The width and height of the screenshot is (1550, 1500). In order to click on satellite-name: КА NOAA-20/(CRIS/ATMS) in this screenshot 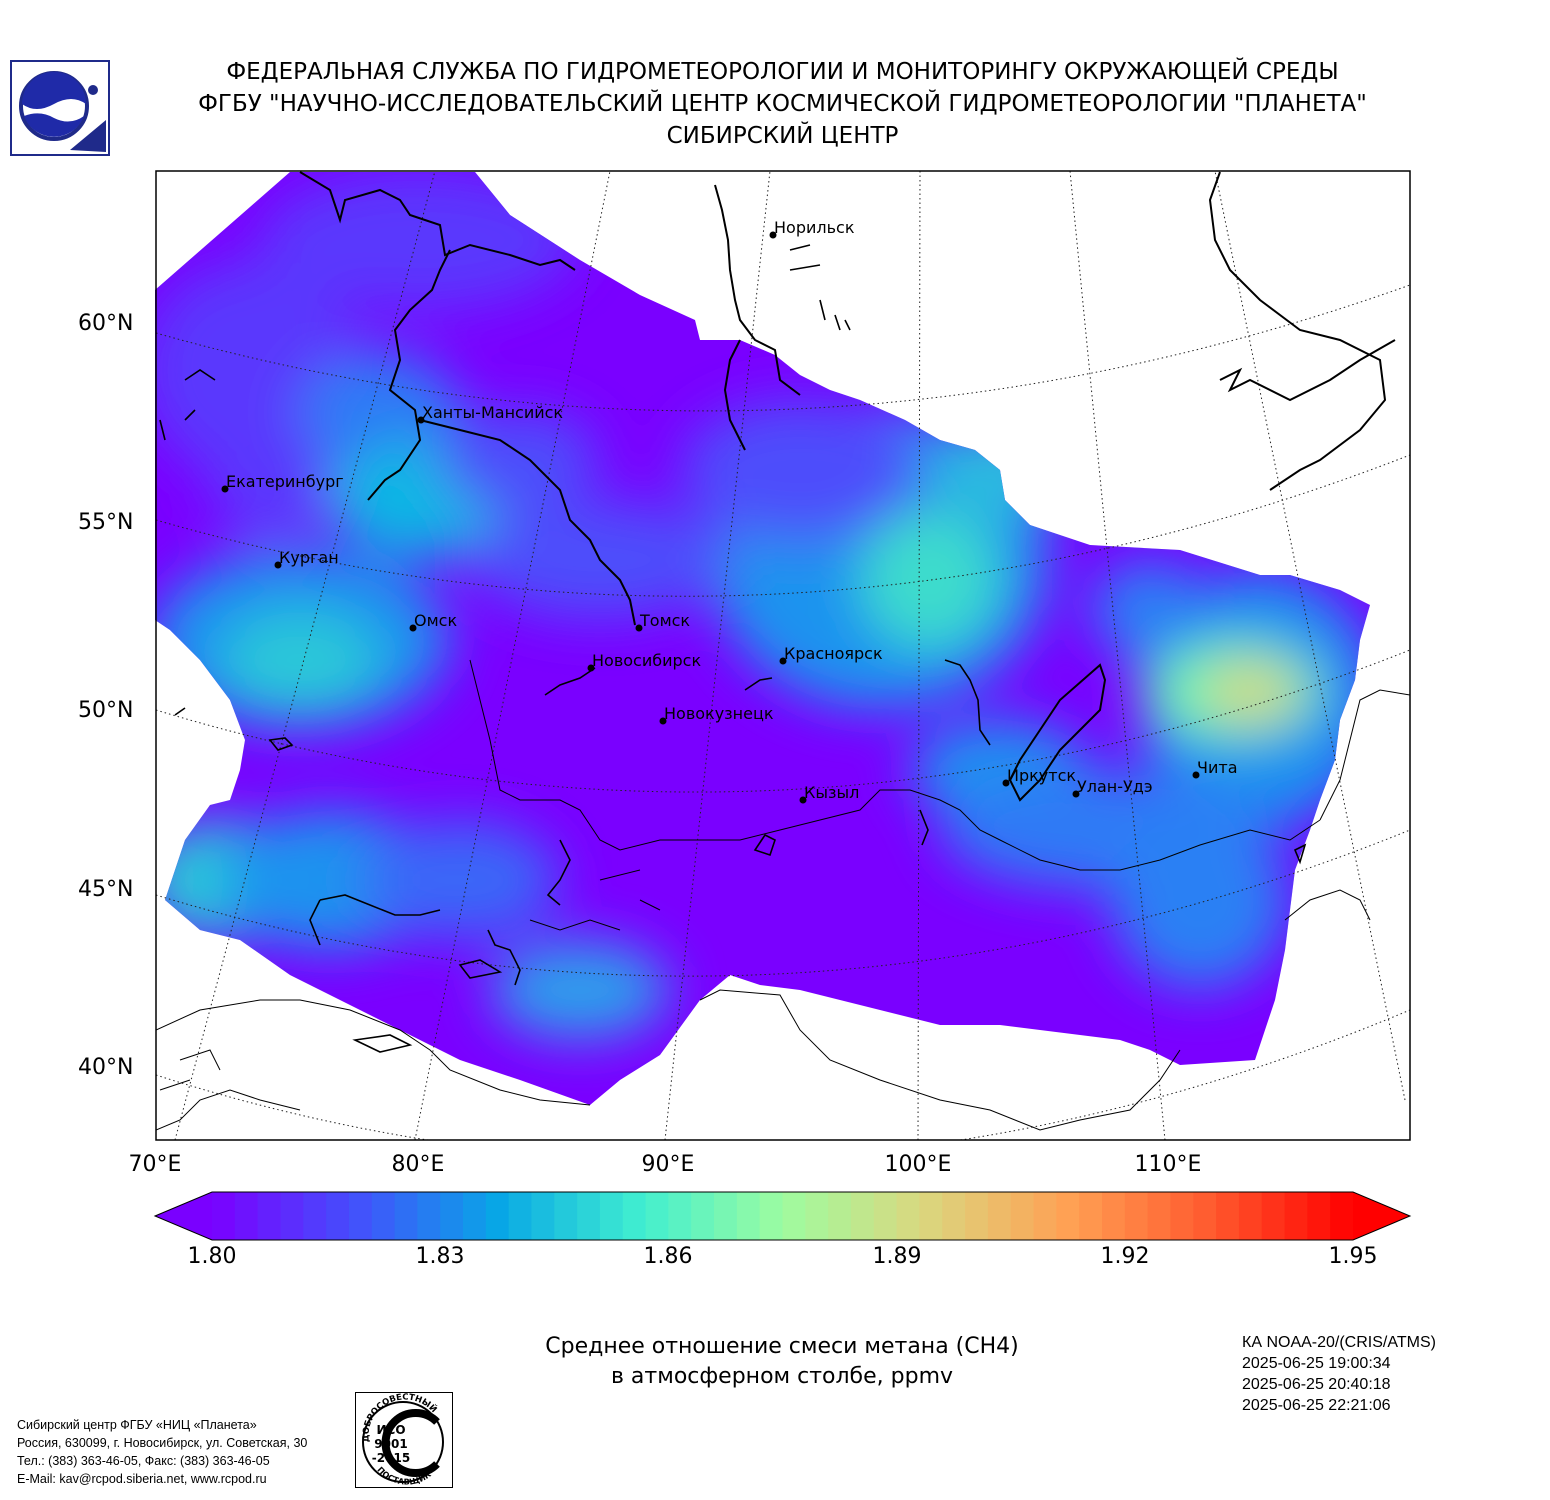, I will do `click(1339, 1342)`.